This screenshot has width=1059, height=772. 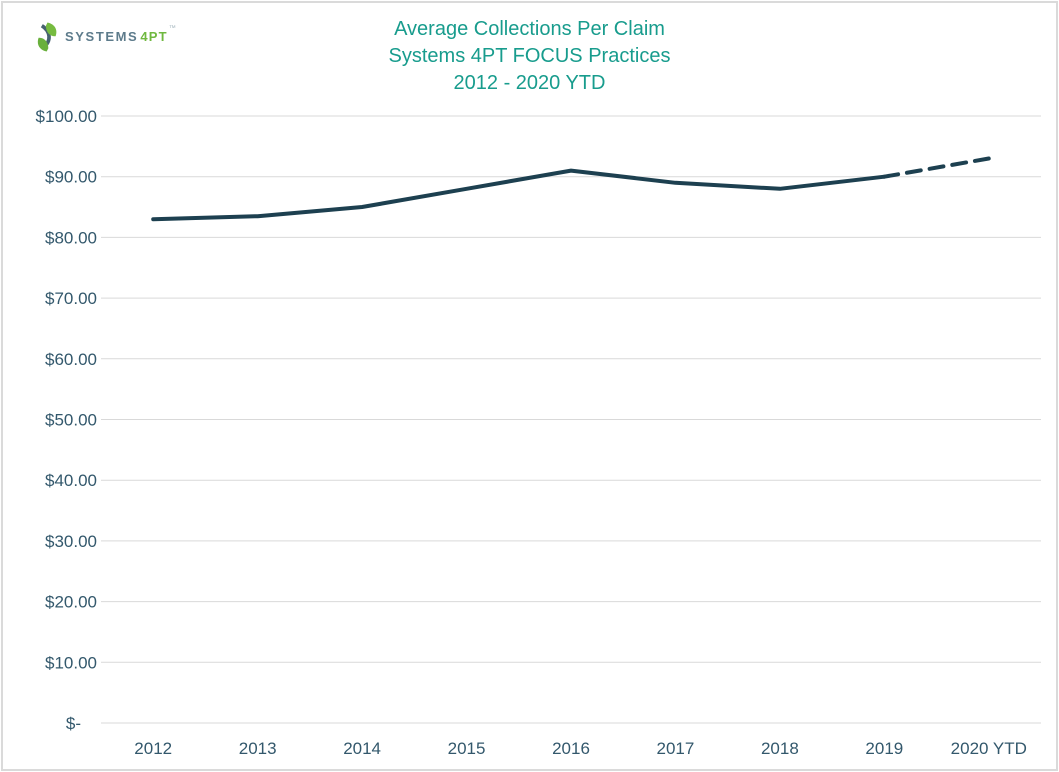 I want to click on brand-trademark-symbol: ™, so click(x=172, y=28).